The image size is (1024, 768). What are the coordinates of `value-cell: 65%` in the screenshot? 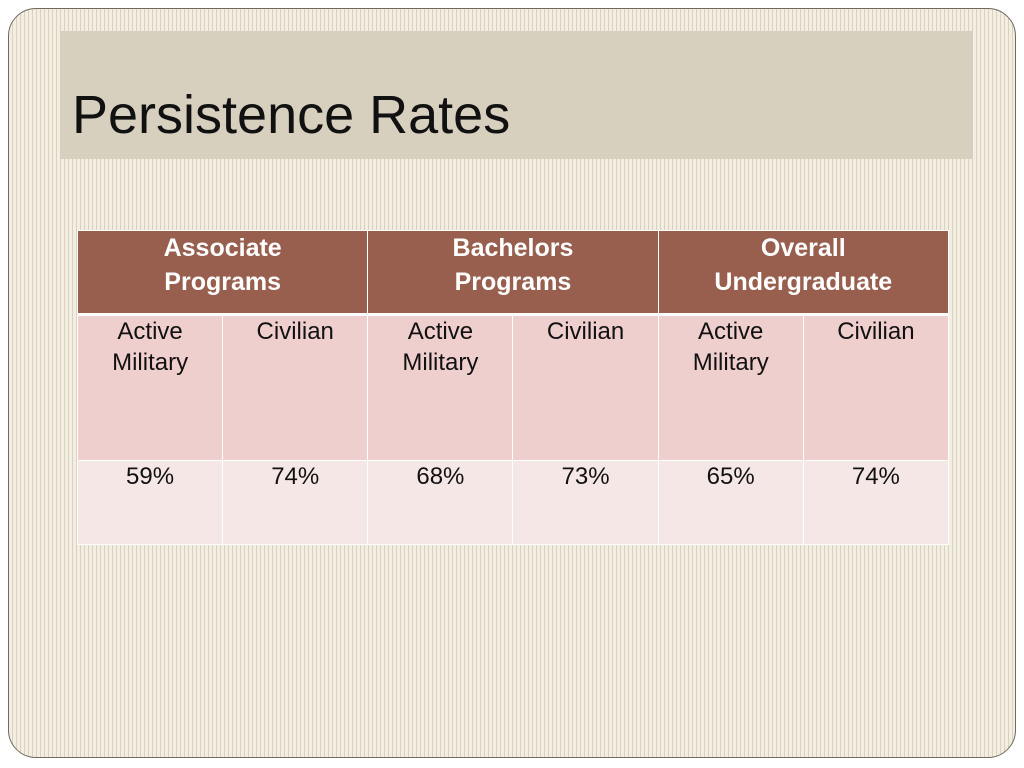 It's located at (730, 502).